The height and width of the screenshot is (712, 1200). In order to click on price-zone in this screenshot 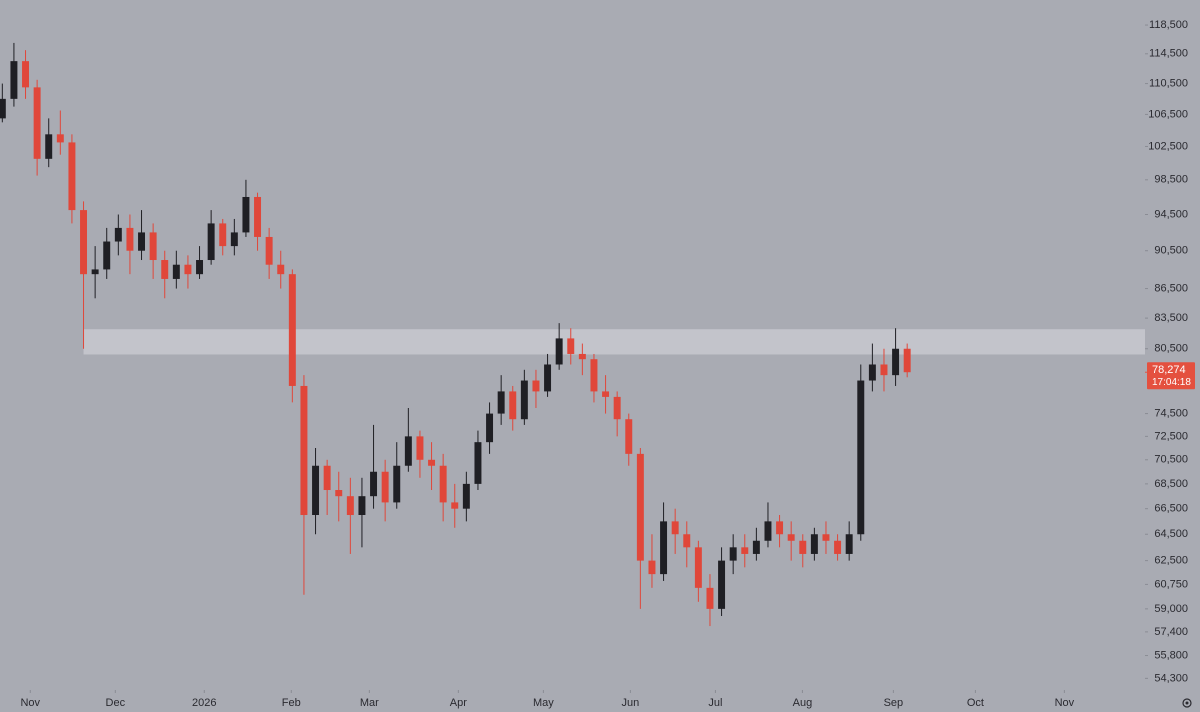, I will do `click(614, 342)`.